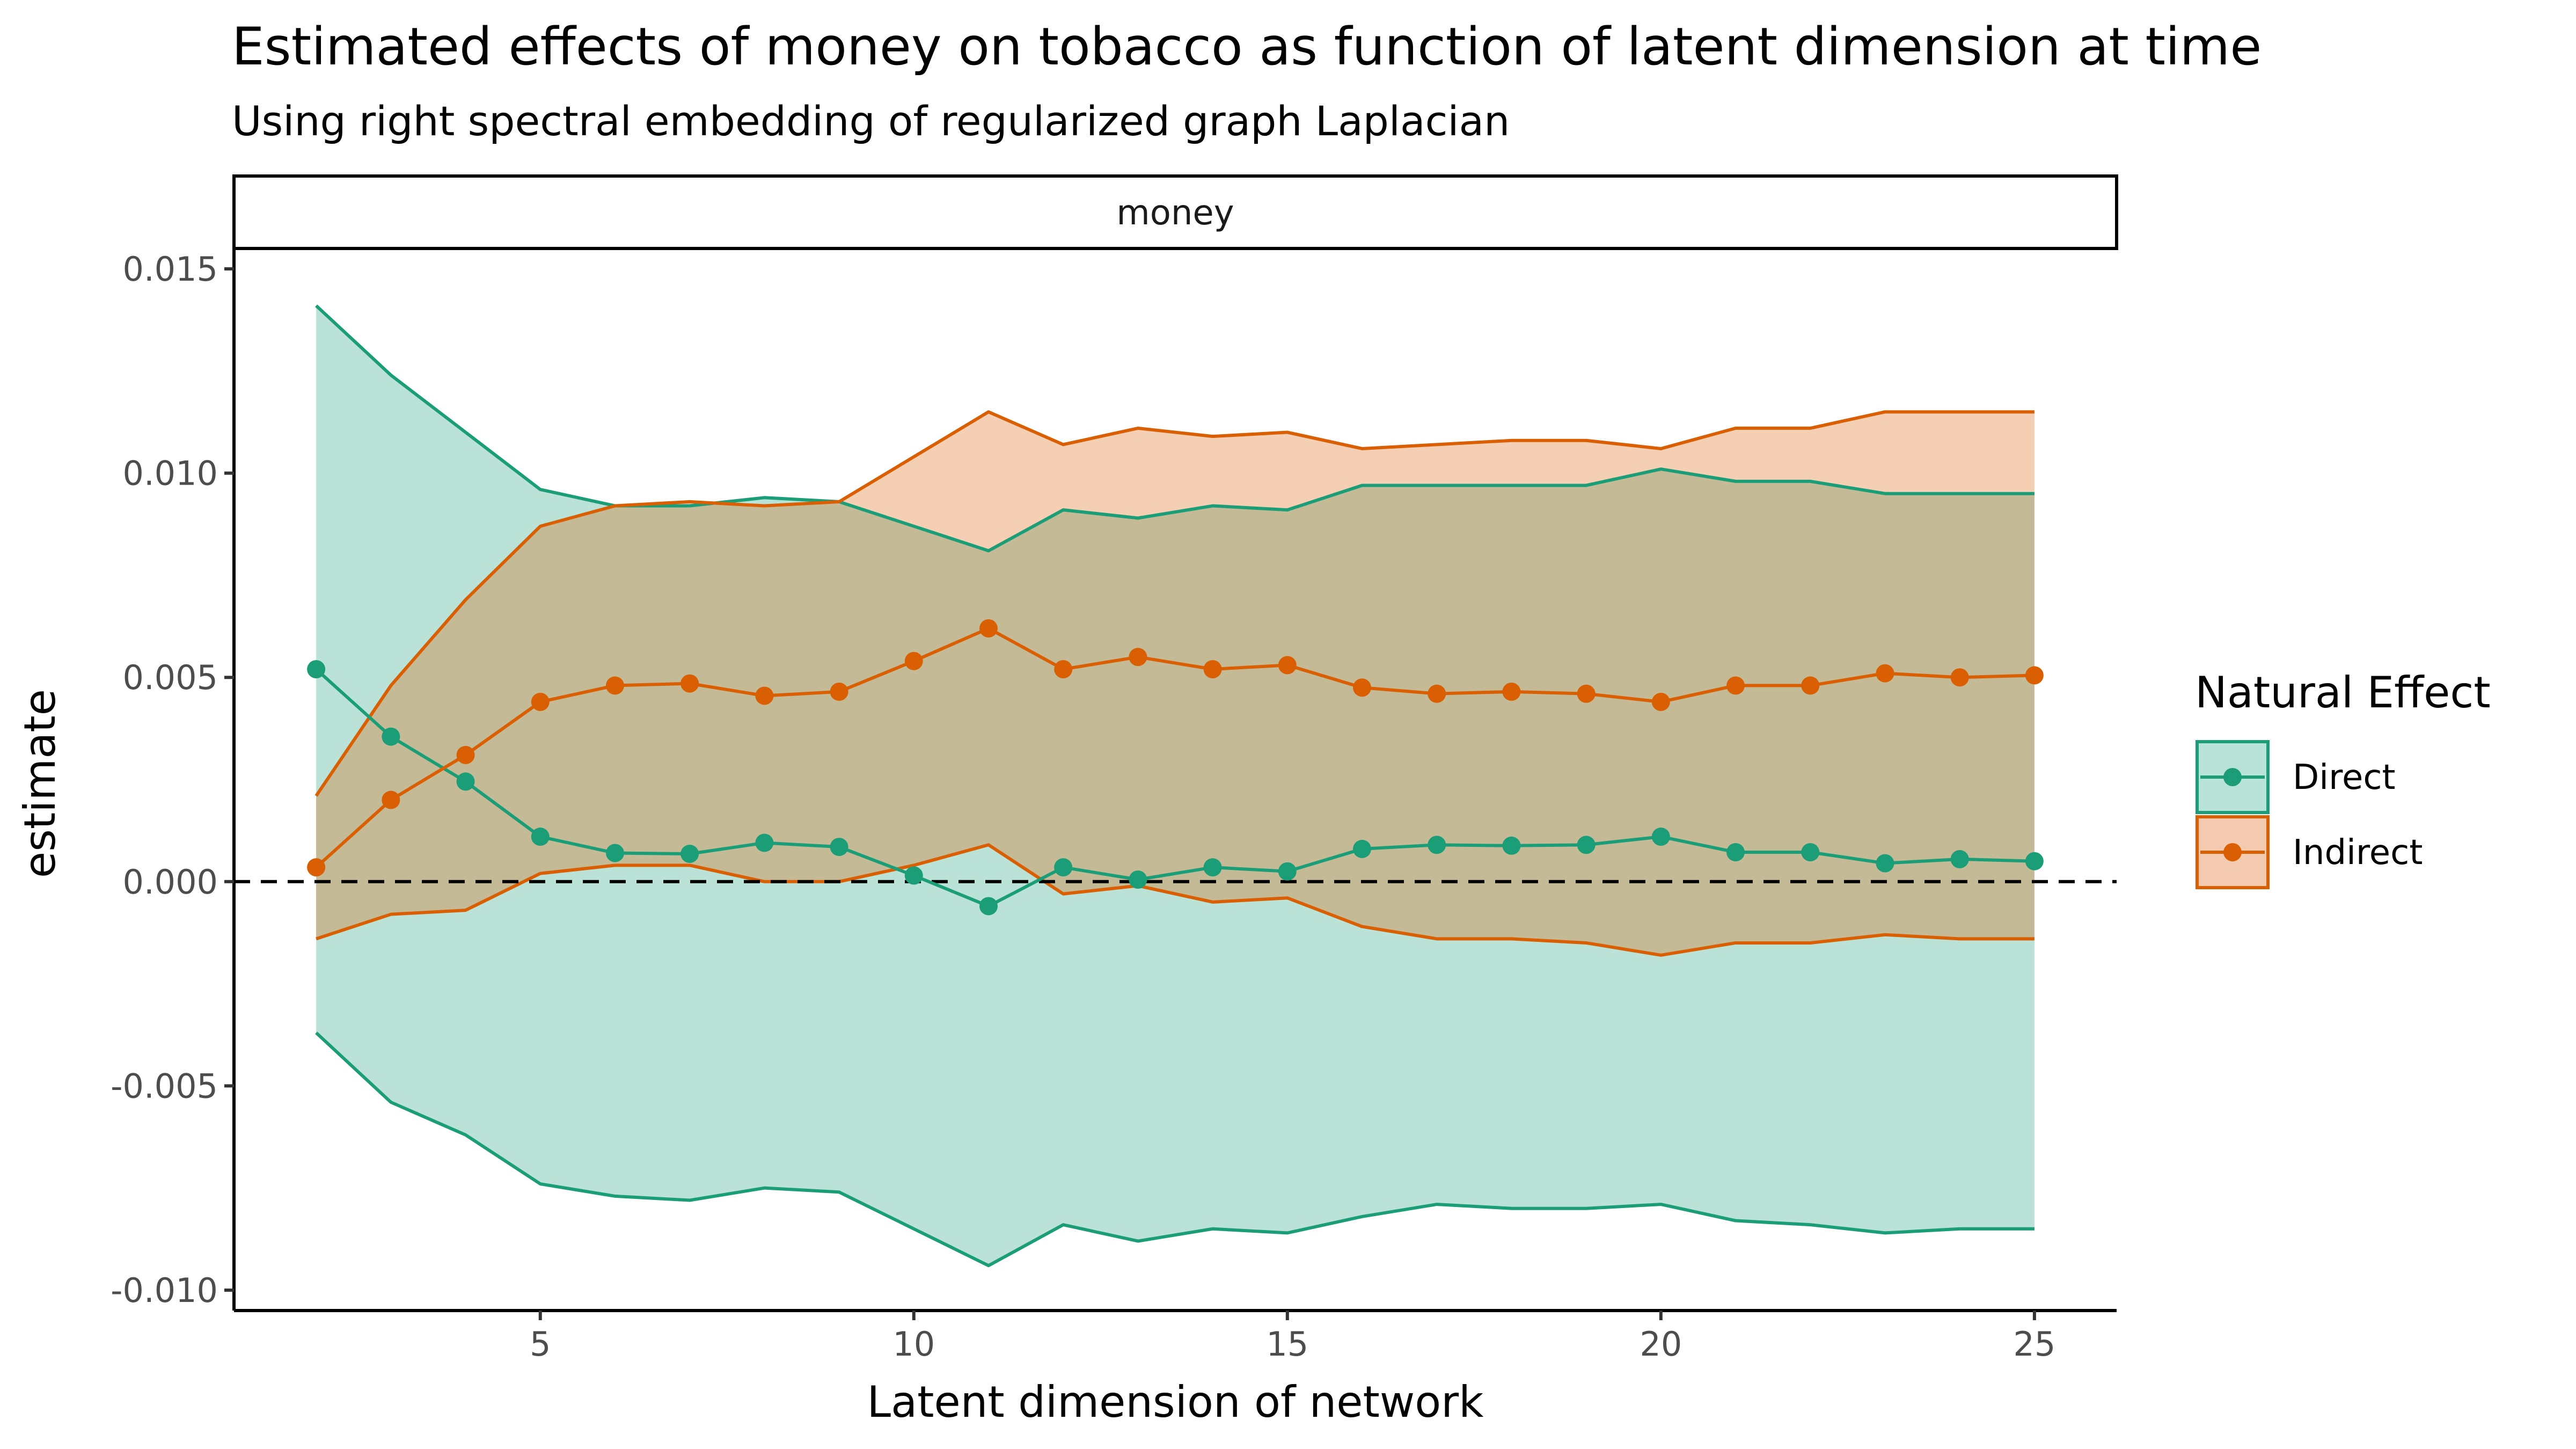 The image size is (2576, 1449). Describe the element at coordinates (1287, 1344) in the screenshot. I see `x-tick-label: 15` at that location.